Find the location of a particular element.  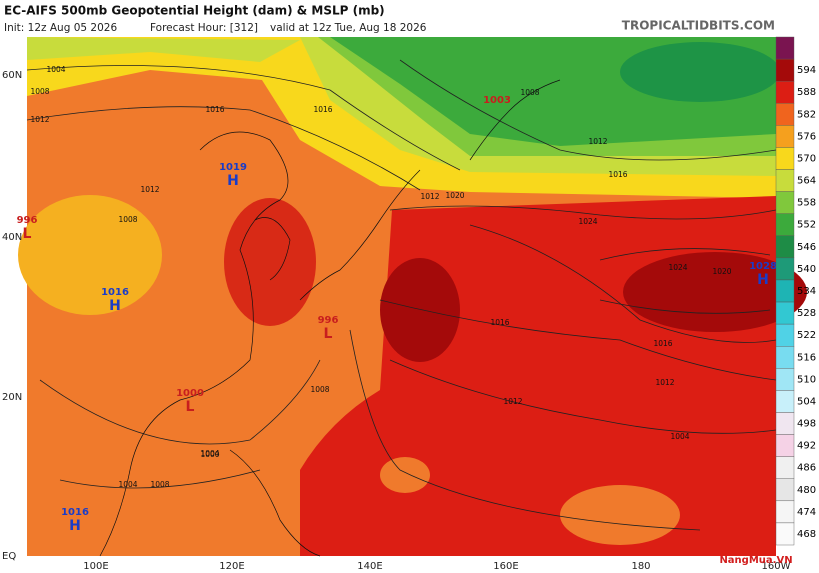

pressure-value: 1028 is located at coordinates (763, 266).